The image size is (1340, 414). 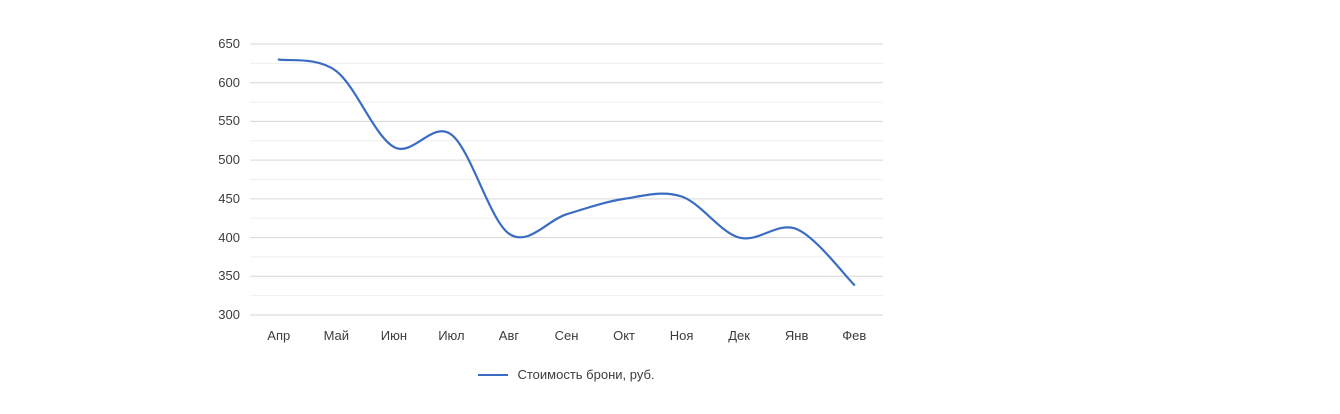 I want to click on y-axis-tick-label: 400, so click(x=229, y=237).